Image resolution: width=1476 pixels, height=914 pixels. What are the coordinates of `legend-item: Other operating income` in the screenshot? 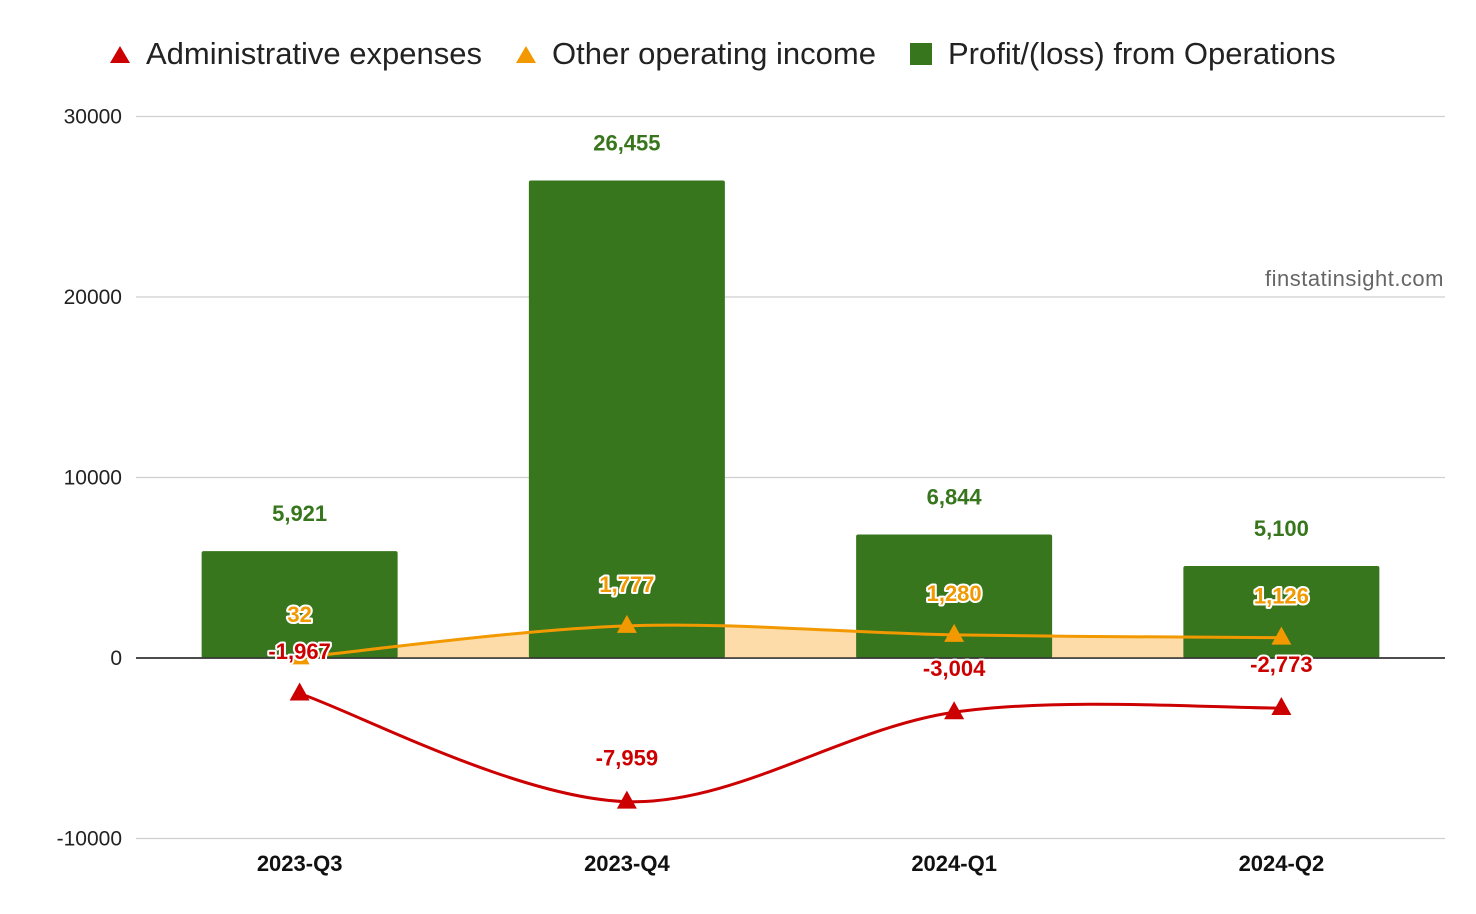 It's located at (696, 54).